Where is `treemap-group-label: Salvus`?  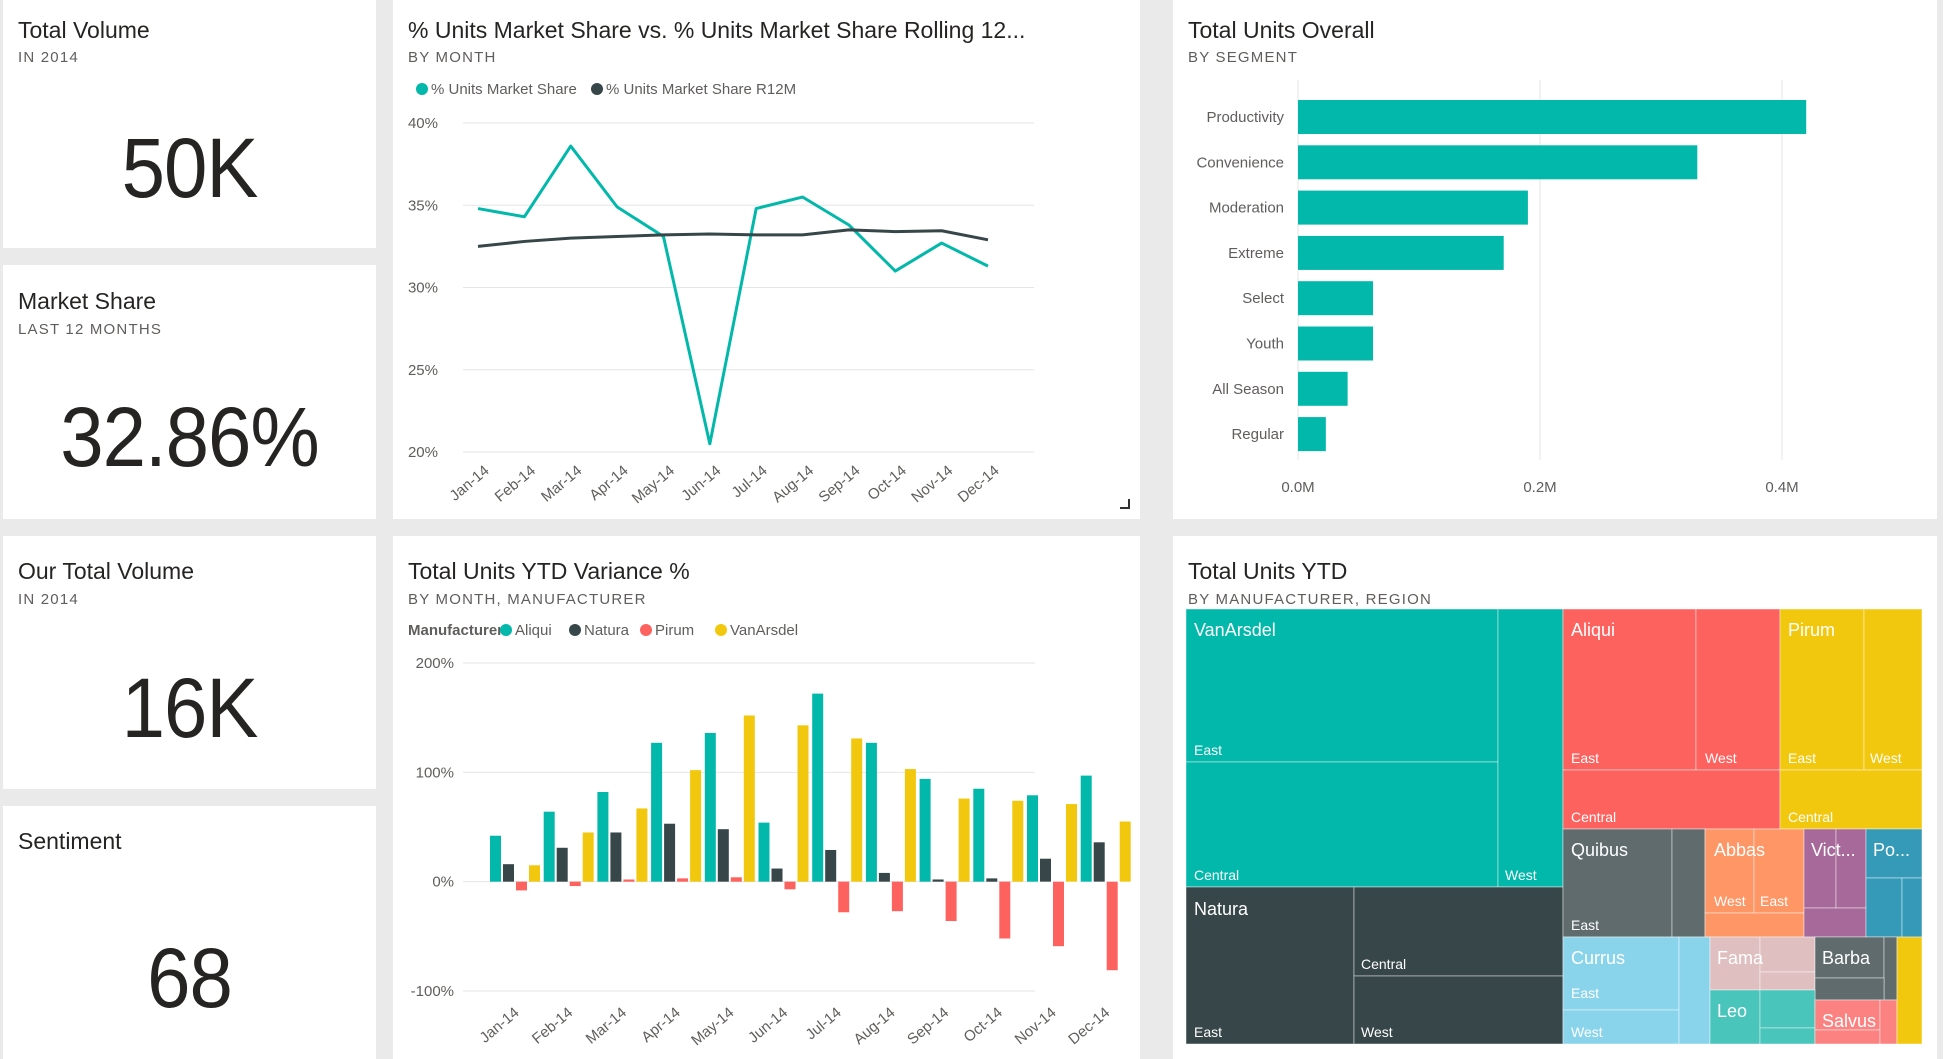
treemap-group-label: Salvus is located at coordinates (1849, 1021).